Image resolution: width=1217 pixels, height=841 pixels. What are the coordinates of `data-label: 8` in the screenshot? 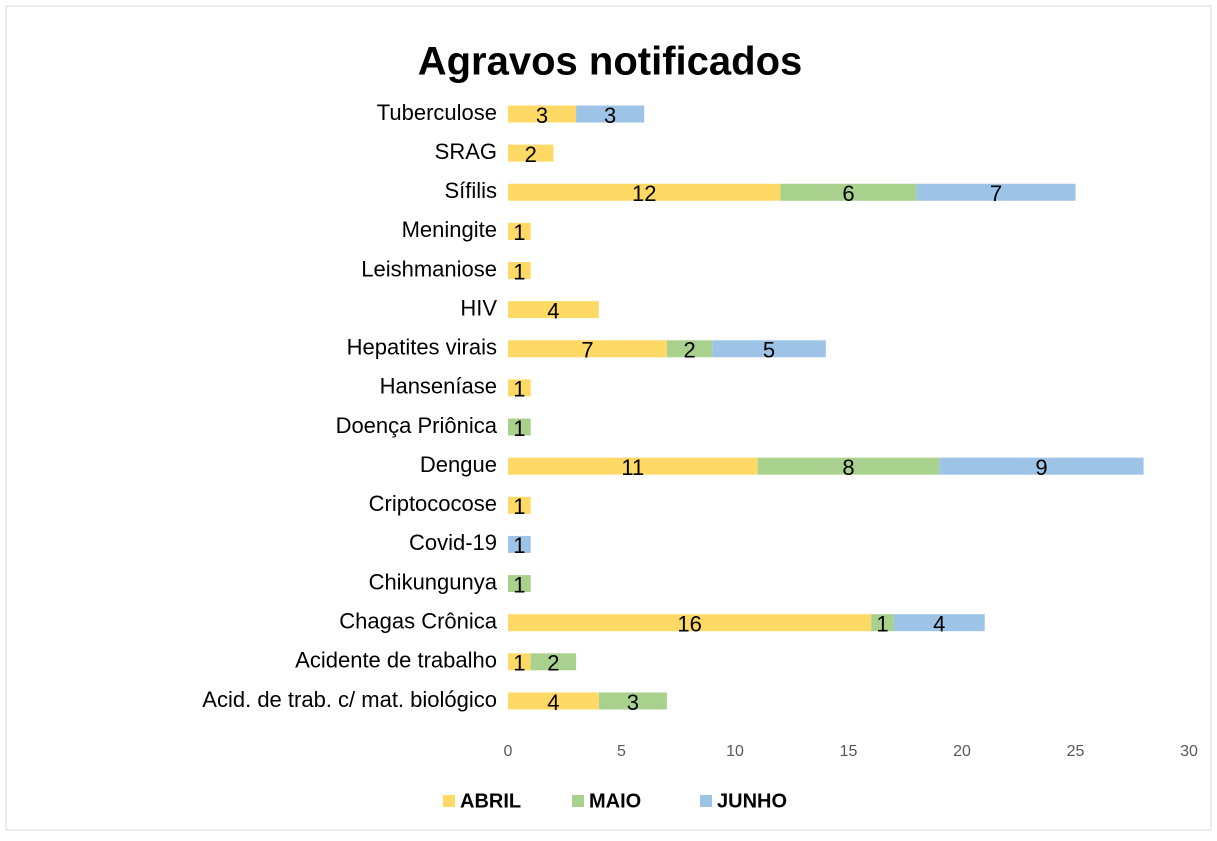 It's located at (848, 467).